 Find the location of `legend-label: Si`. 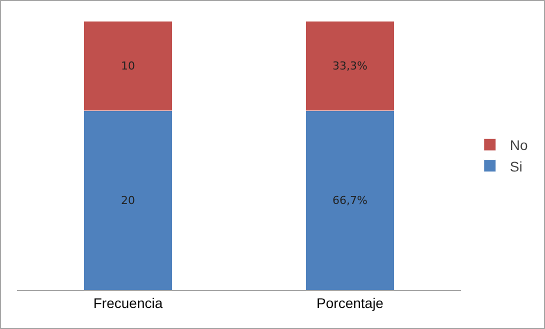

legend-label: Si is located at coordinates (516, 166).